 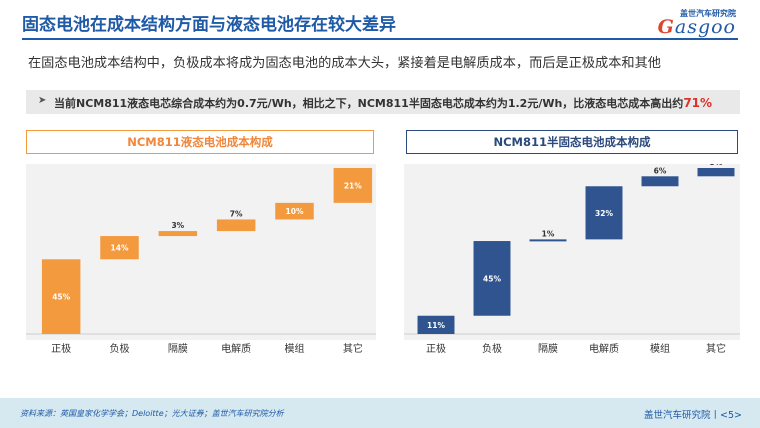 What do you see at coordinates (660, 170) in the screenshot?
I see `data-label: 6%` at bounding box center [660, 170].